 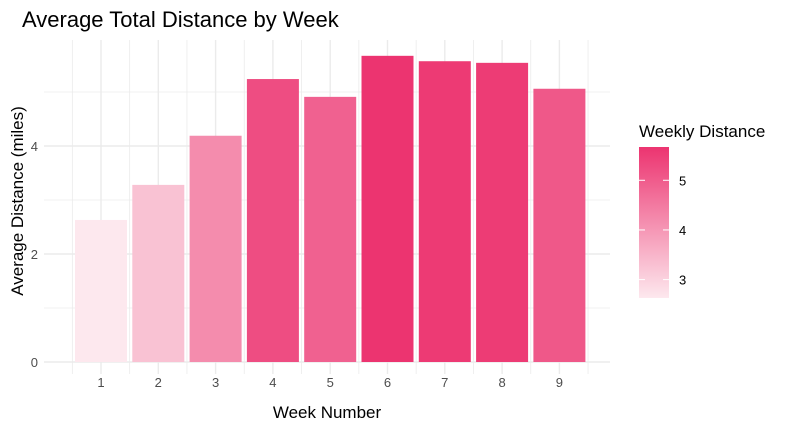 I want to click on legend-colorbar, so click(x=654, y=222).